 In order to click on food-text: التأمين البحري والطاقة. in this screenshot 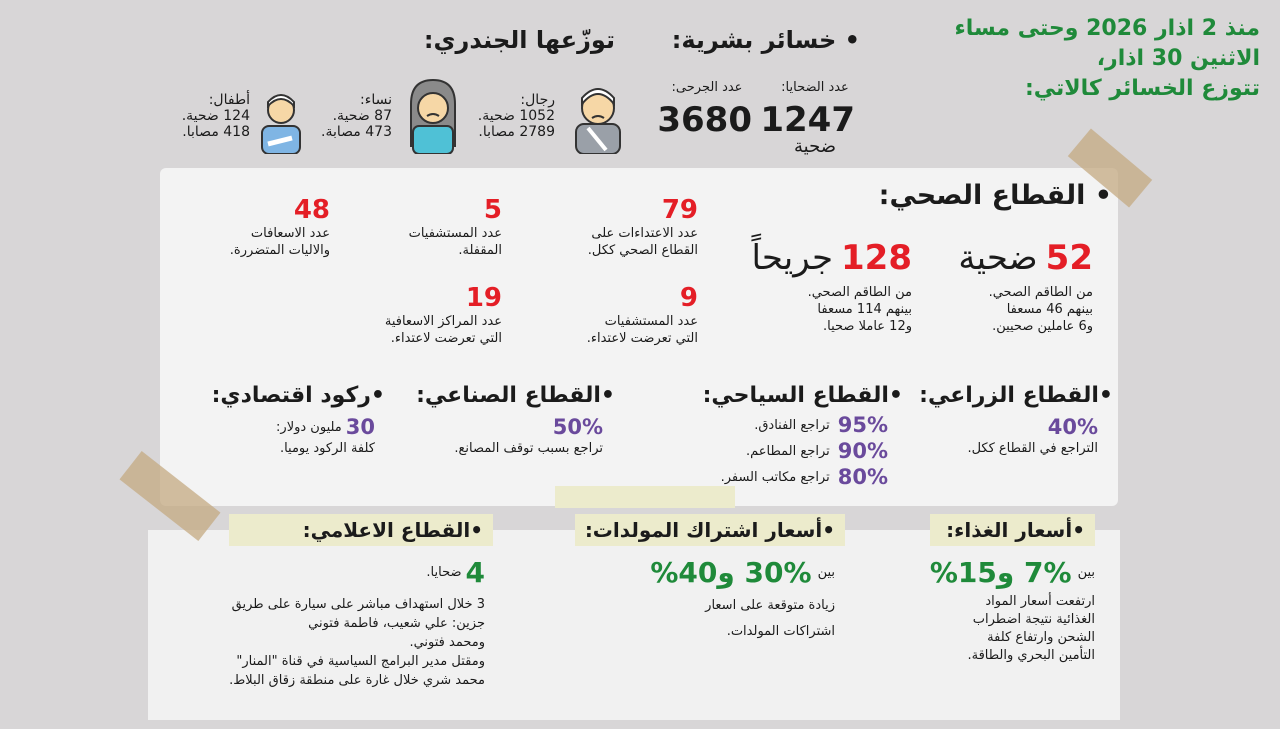, I will do `click(1031, 655)`.